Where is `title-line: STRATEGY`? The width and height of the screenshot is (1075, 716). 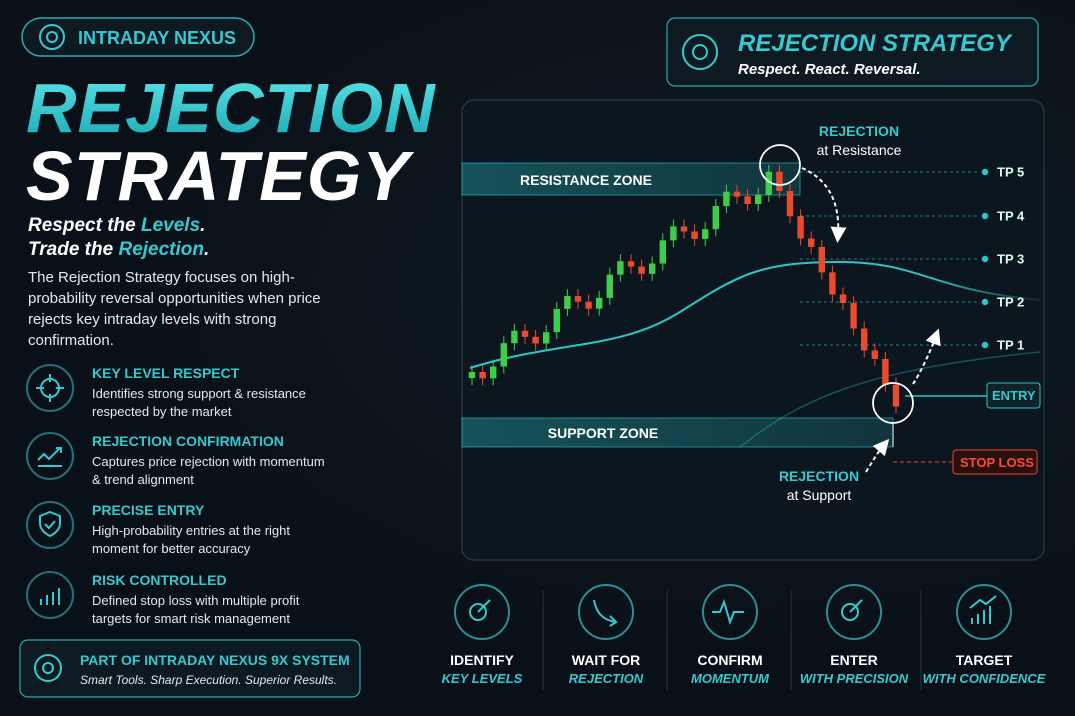 title-line: STRATEGY is located at coordinates (218, 176).